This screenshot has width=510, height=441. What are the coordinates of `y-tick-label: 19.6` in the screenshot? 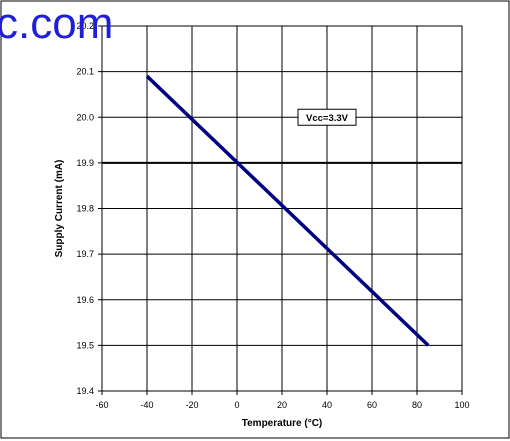 It's located at (85, 300).